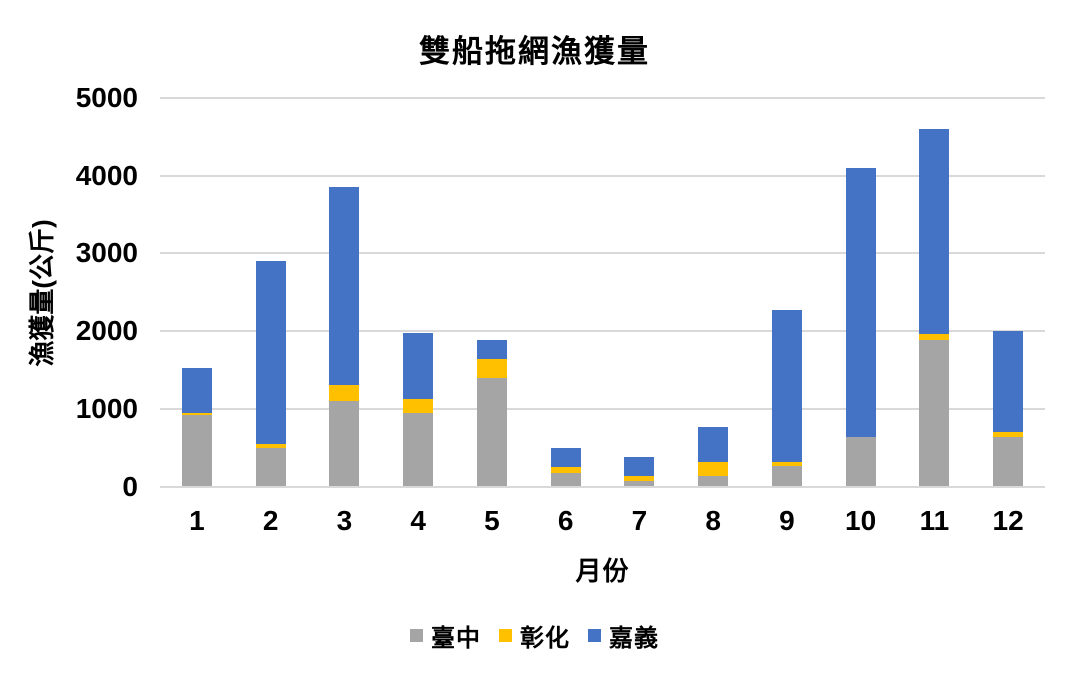 Image resolution: width=1069 pixels, height=673 pixels. Describe the element at coordinates (197, 520) in the screenshot. I see `x-tick-label-1: 1` at that location.